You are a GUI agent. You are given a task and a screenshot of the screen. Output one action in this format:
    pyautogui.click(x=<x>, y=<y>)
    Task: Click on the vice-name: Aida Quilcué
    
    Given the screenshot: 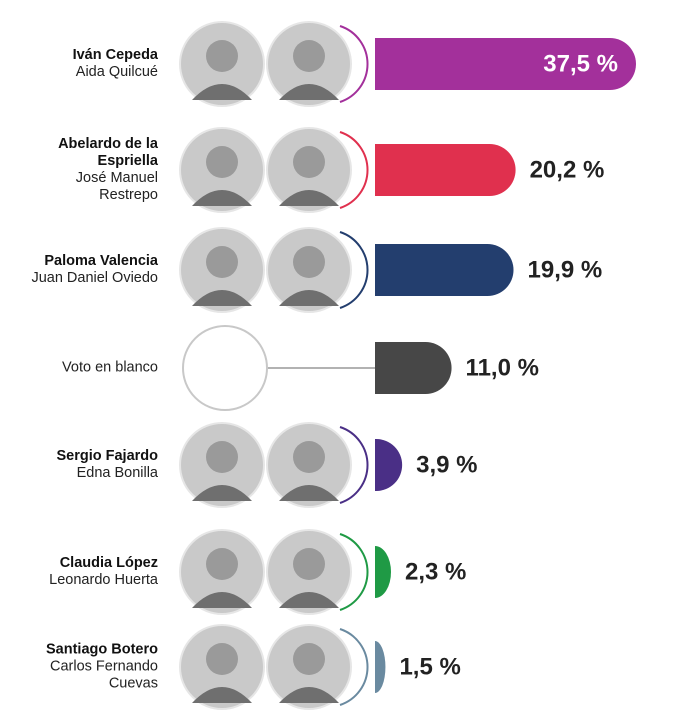 What is the action you would take?
    pyautogui.click(x=116, y=72)
    